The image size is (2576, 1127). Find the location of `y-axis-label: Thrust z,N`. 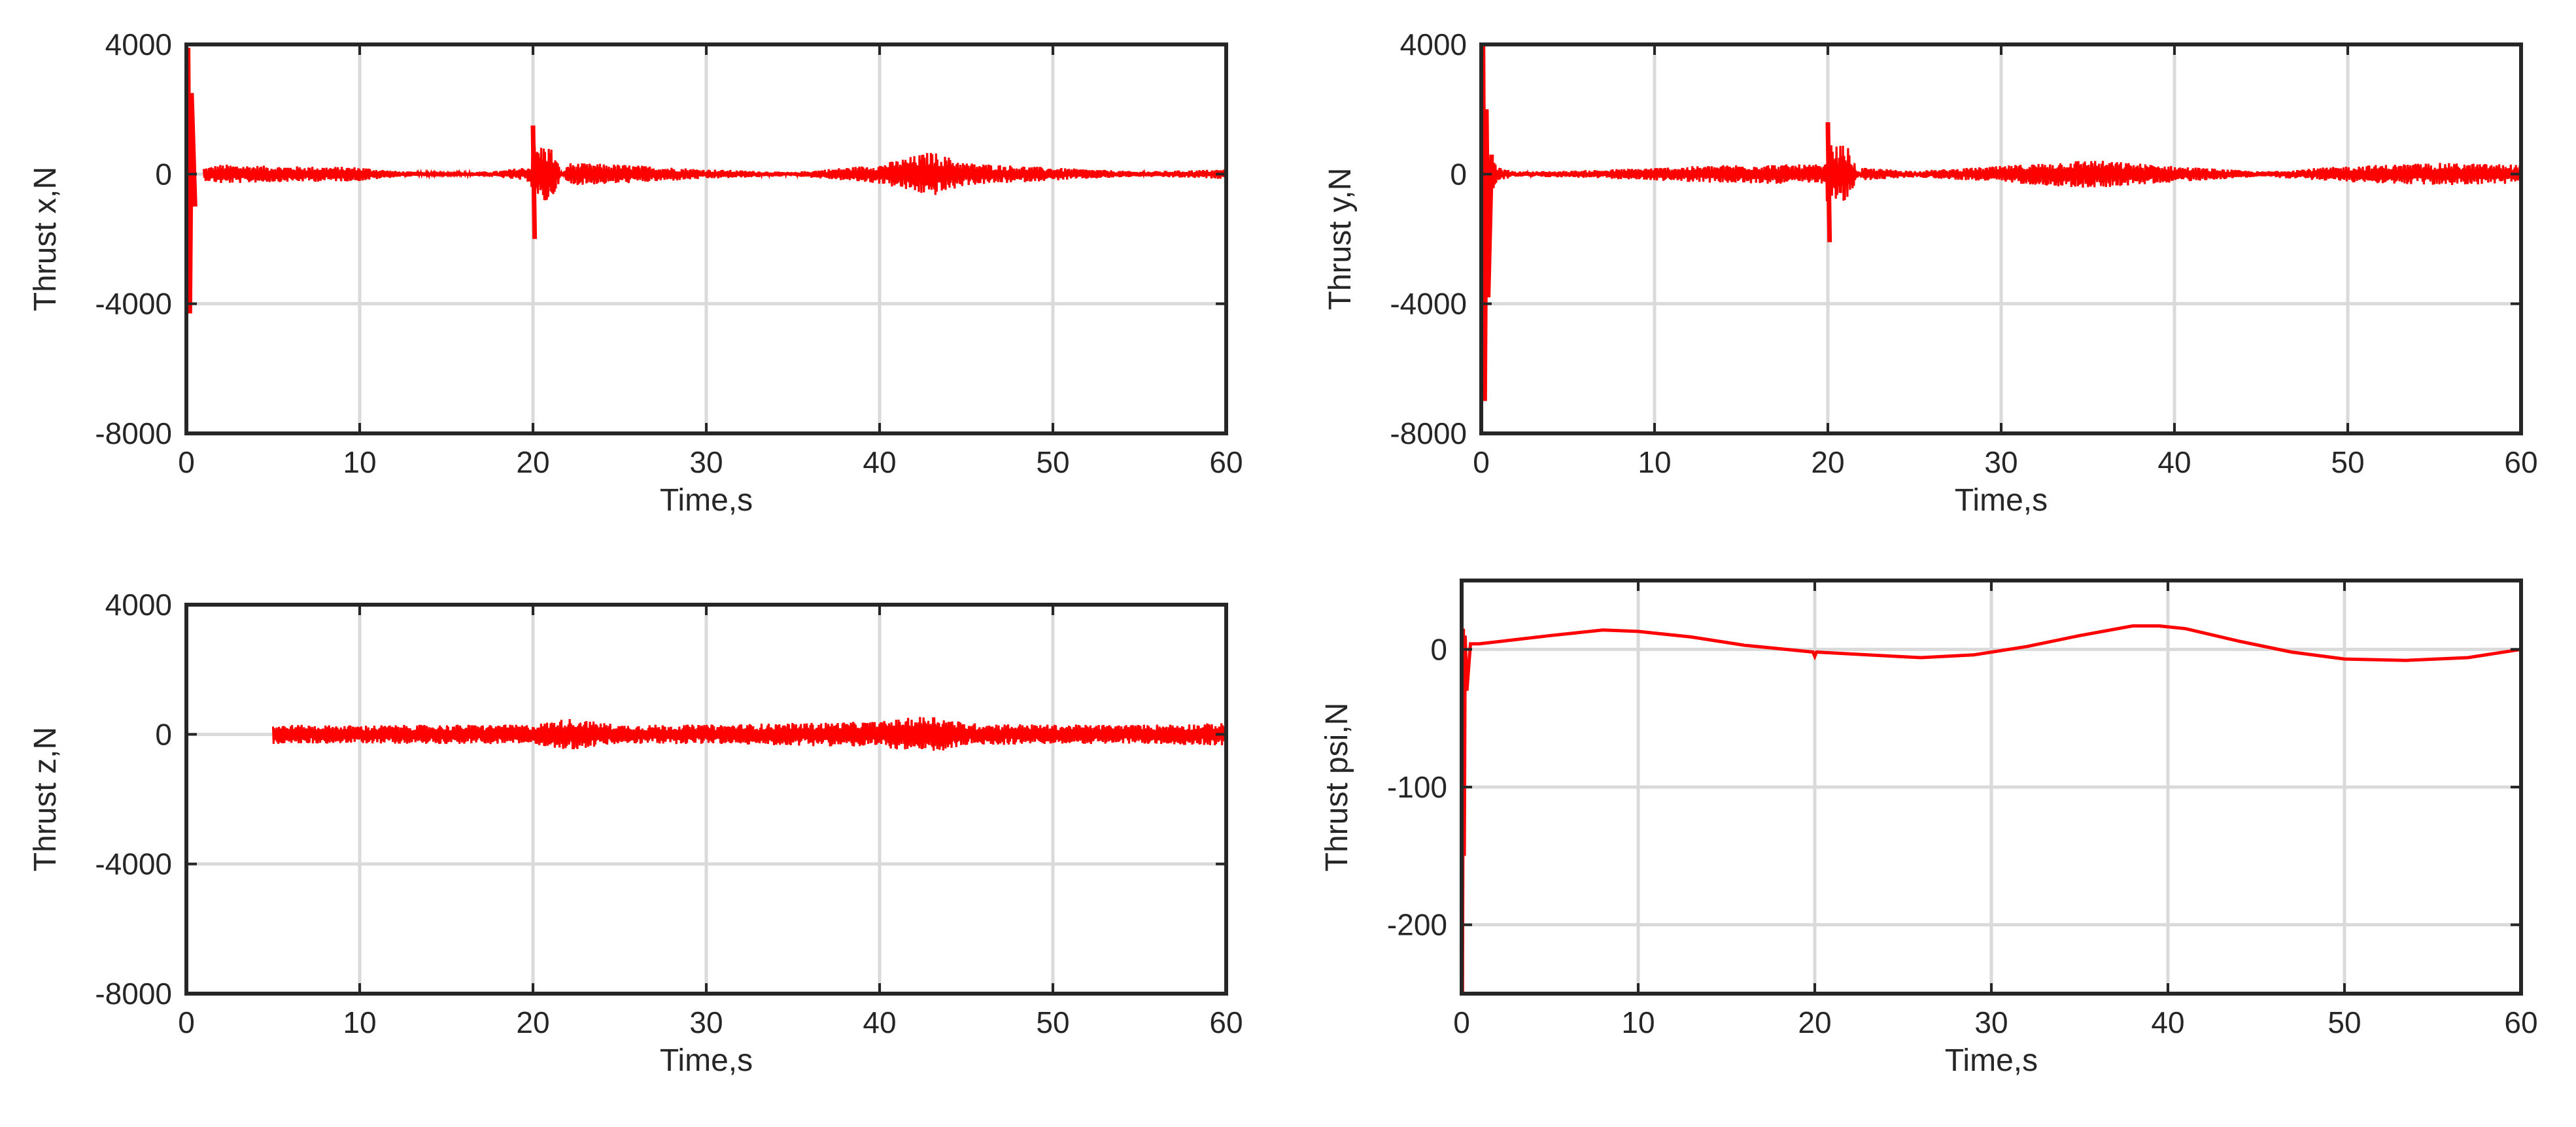

y-axis-label: Thrust z,N is located at coordinates (45, 799).